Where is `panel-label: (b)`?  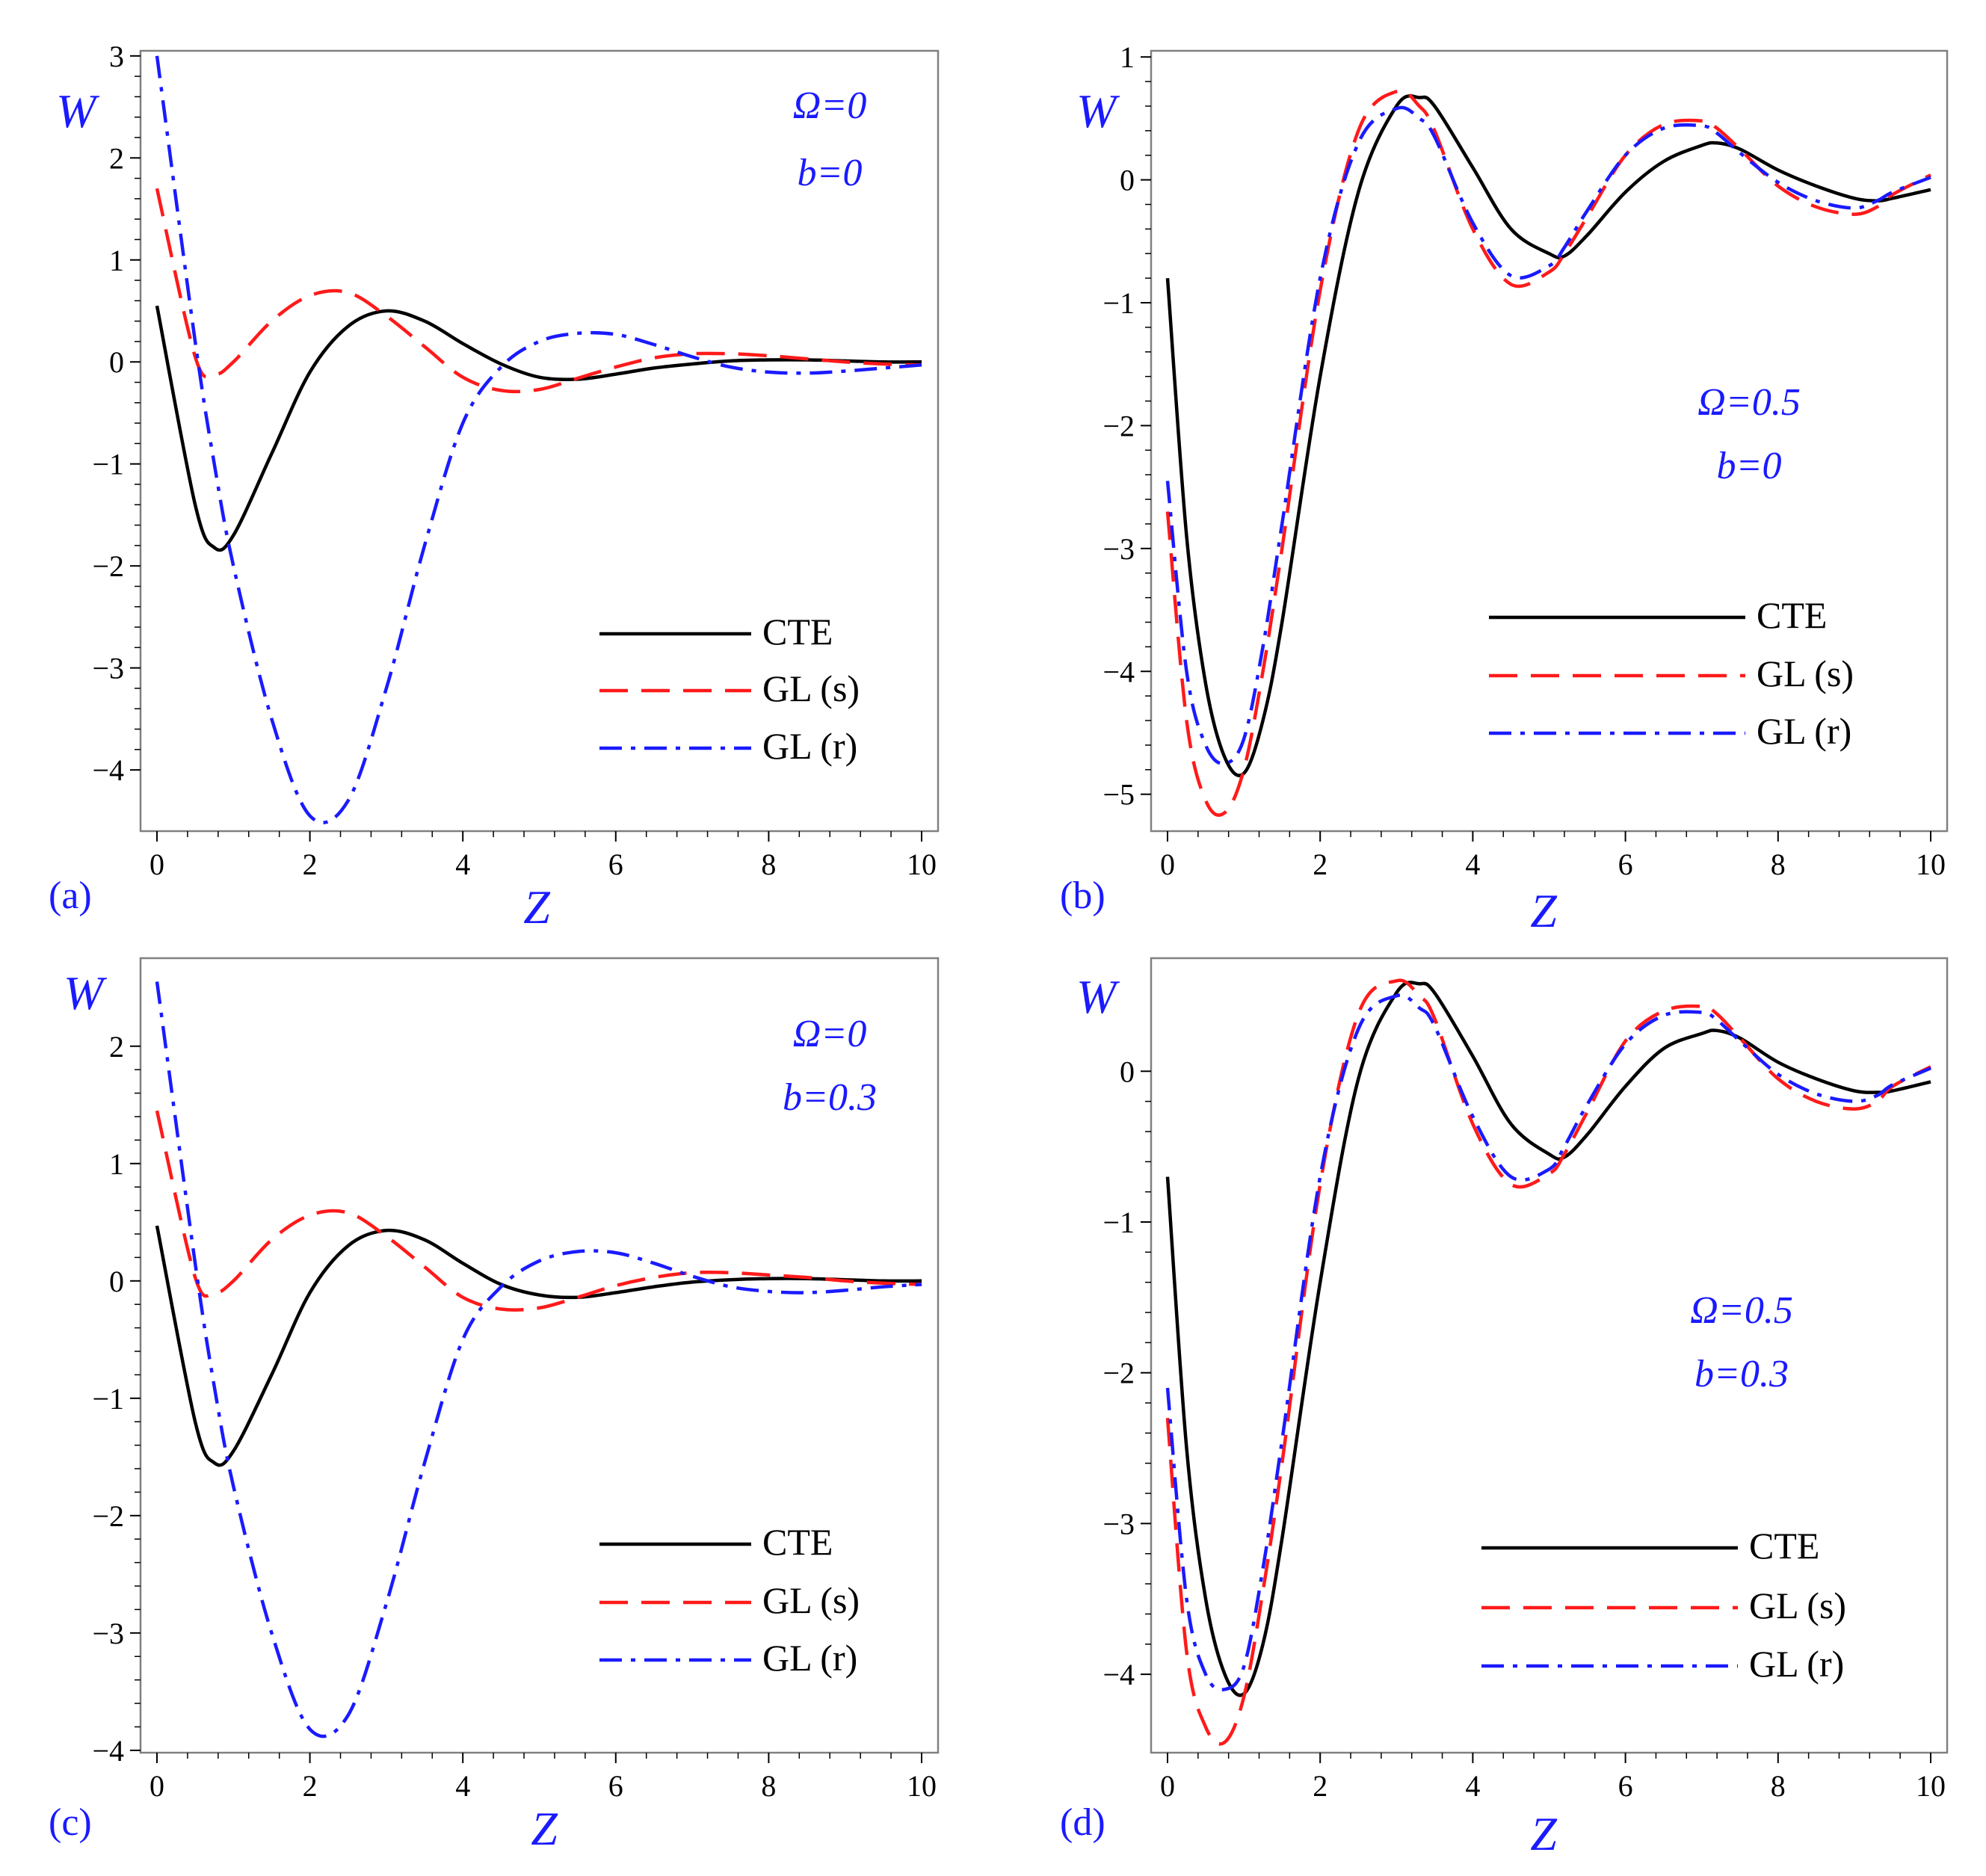
panel-label: (b) is located at coordinates (1082, 895).